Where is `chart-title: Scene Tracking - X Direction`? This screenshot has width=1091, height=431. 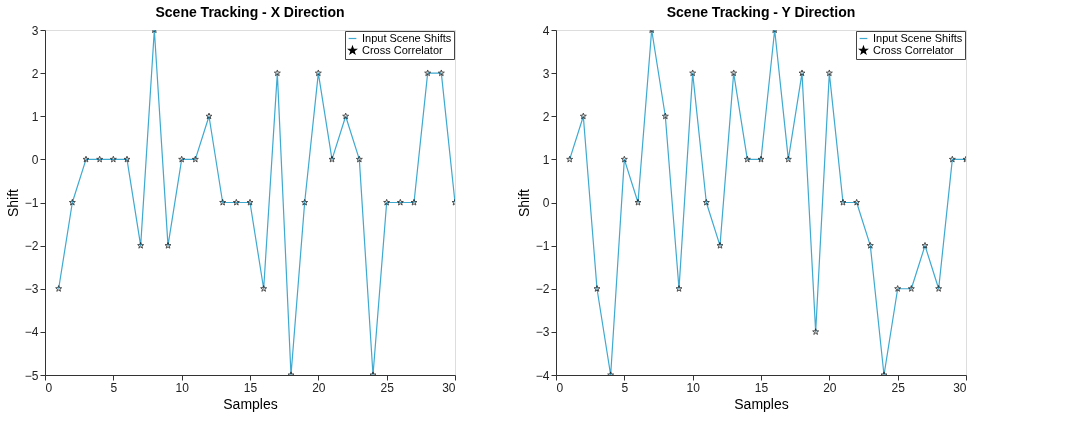 chart-title: Scene Tracking - X Direction is located at coordinates (250, 12).